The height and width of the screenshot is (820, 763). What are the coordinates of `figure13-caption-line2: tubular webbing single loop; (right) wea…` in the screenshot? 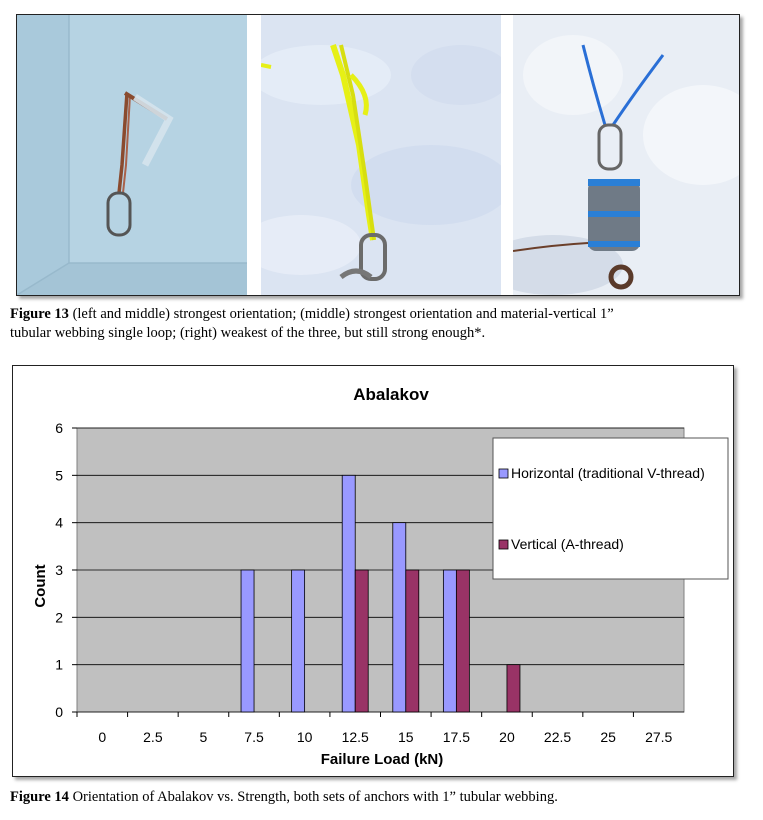 It's located at (248, 333).